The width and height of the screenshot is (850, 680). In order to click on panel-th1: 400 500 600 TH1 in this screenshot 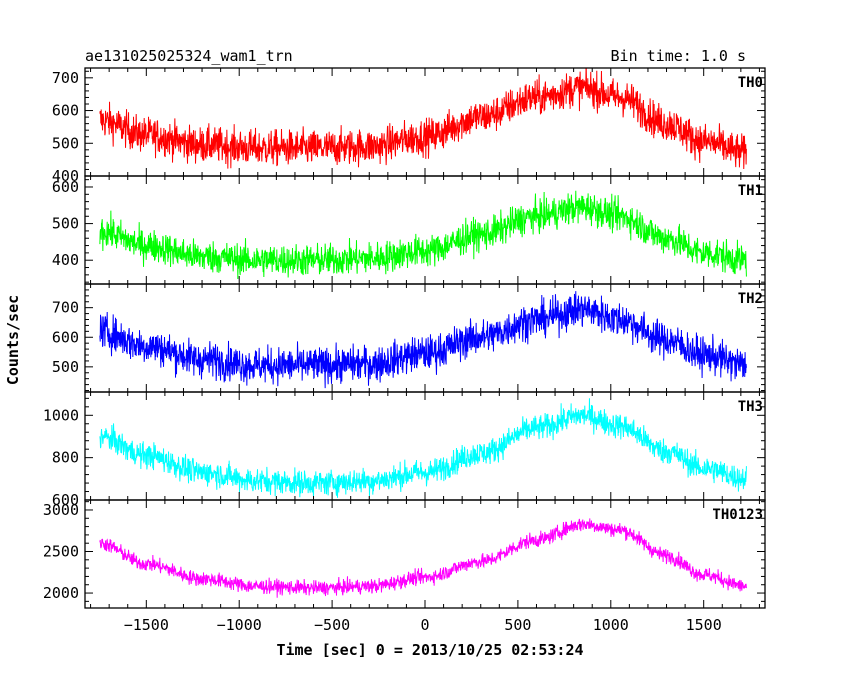, I will do `click(409, 230)`.